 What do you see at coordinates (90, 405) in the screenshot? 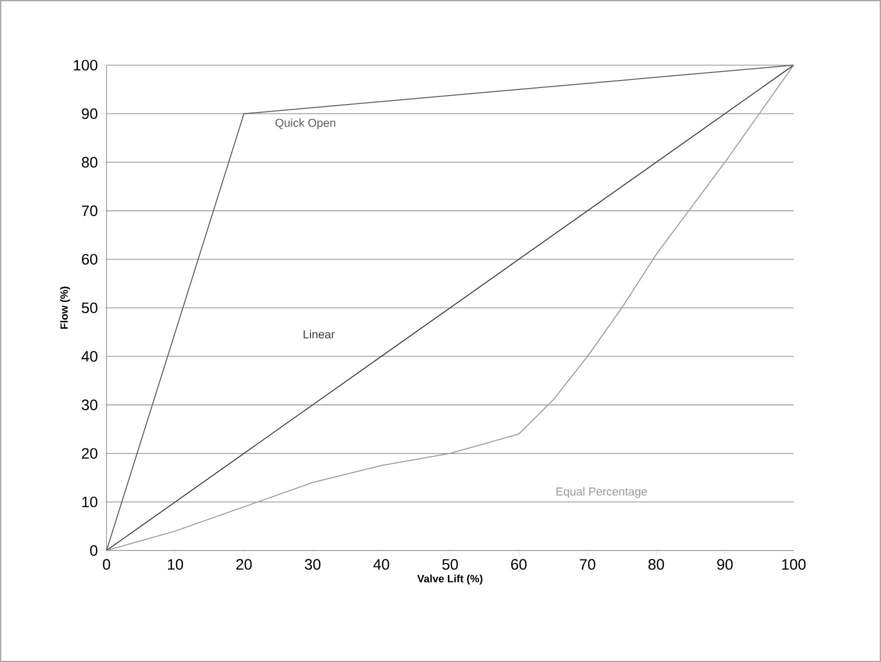
I see `y-tick-label: 30` at bounding box center [90, 405].